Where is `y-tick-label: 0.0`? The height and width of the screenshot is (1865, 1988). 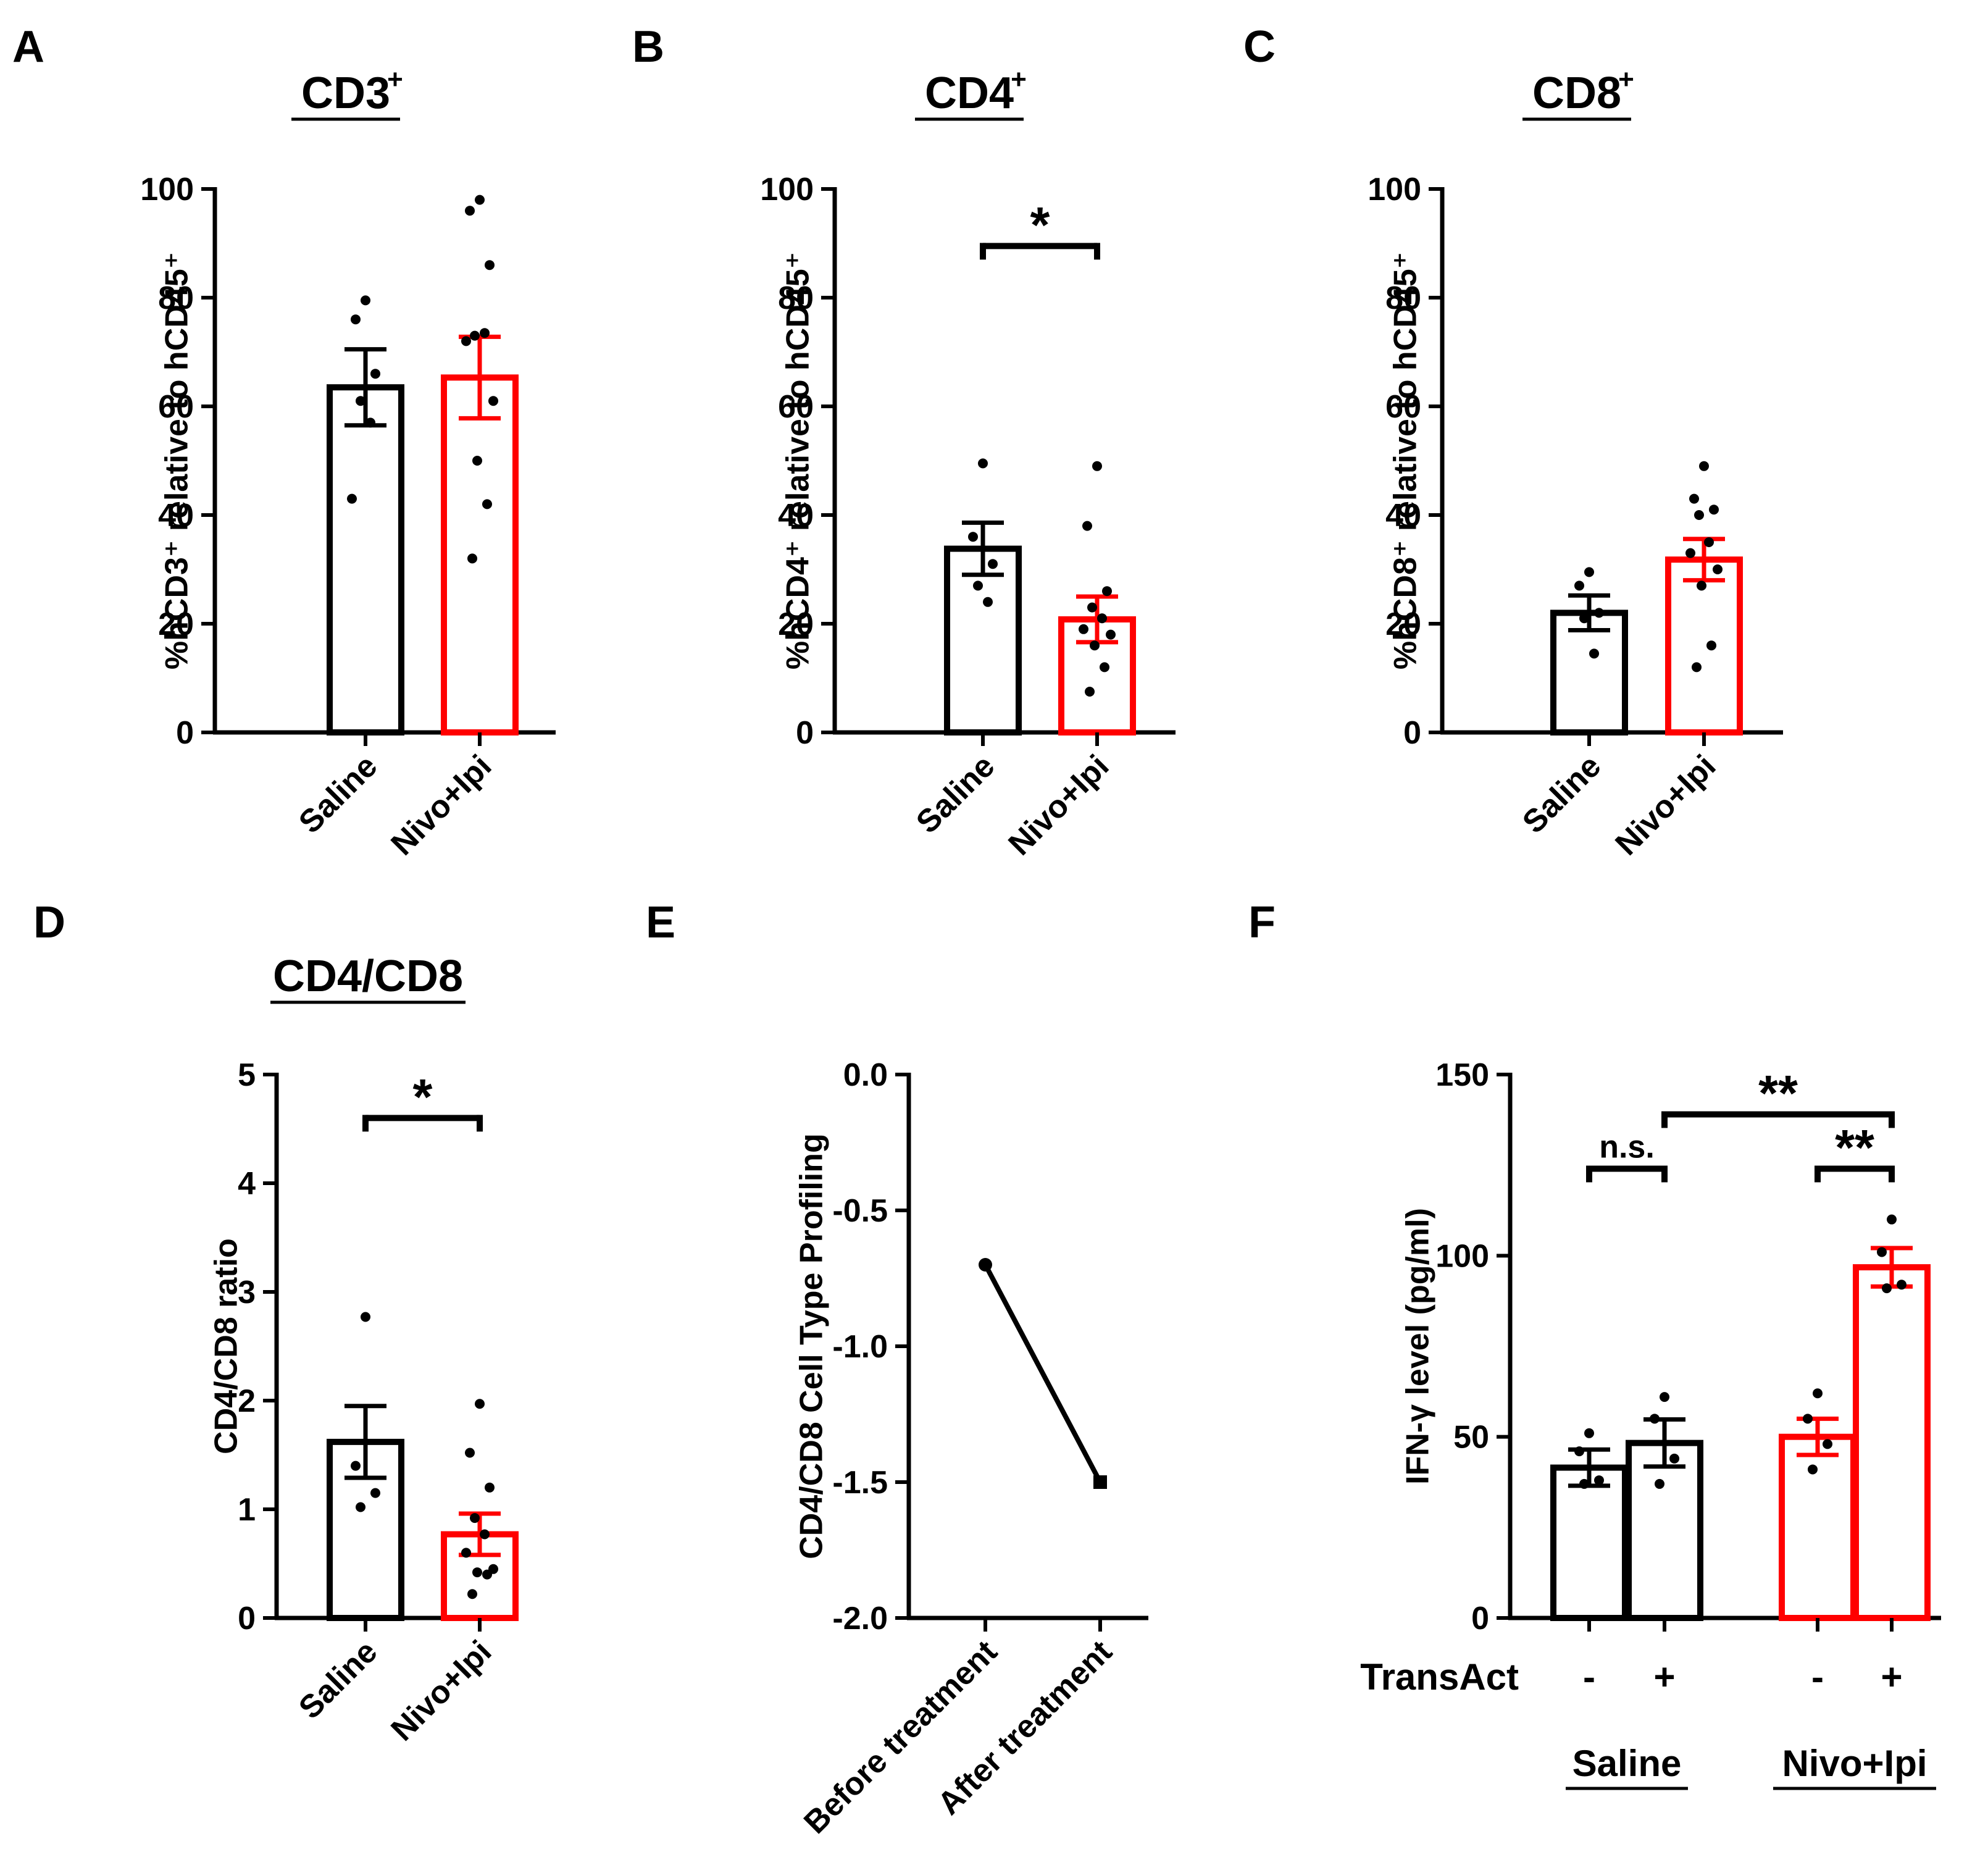 y-tick-label: 0.0 is located at coordinates (865, 1075).